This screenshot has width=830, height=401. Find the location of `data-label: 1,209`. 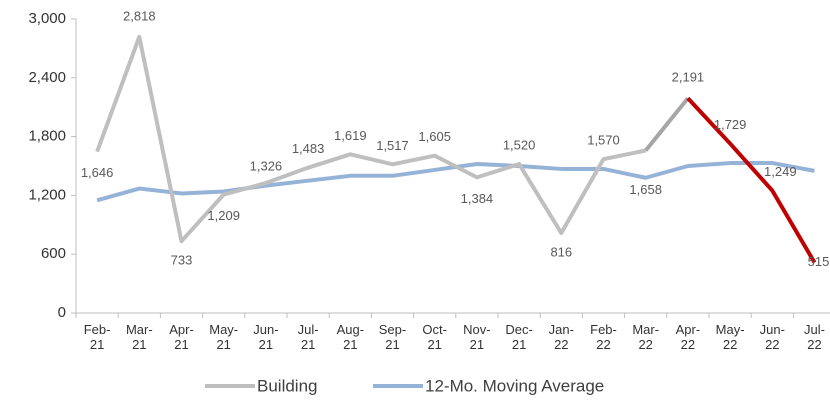

data-label: 1,209 is located at coordinates (223, 215).